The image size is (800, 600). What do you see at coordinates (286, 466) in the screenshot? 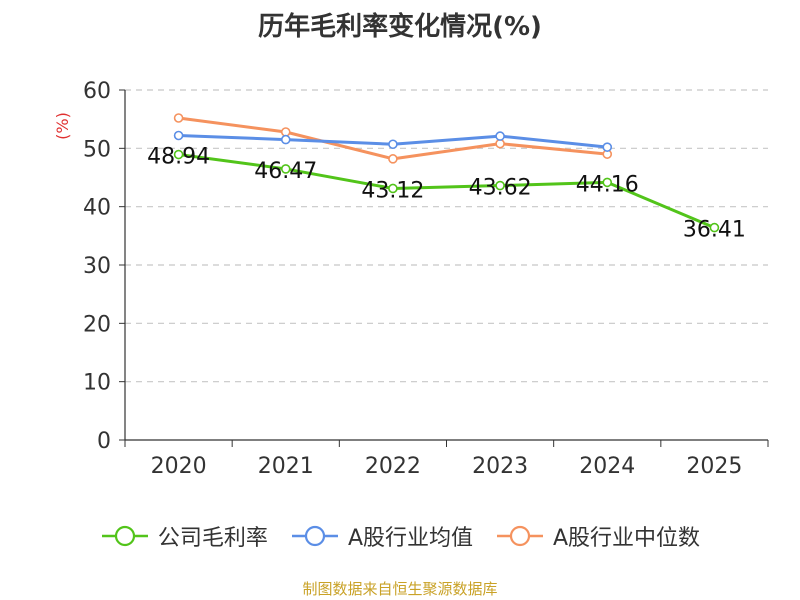
I see `x-tick-label: 2021` at bounding box center [286, 466].